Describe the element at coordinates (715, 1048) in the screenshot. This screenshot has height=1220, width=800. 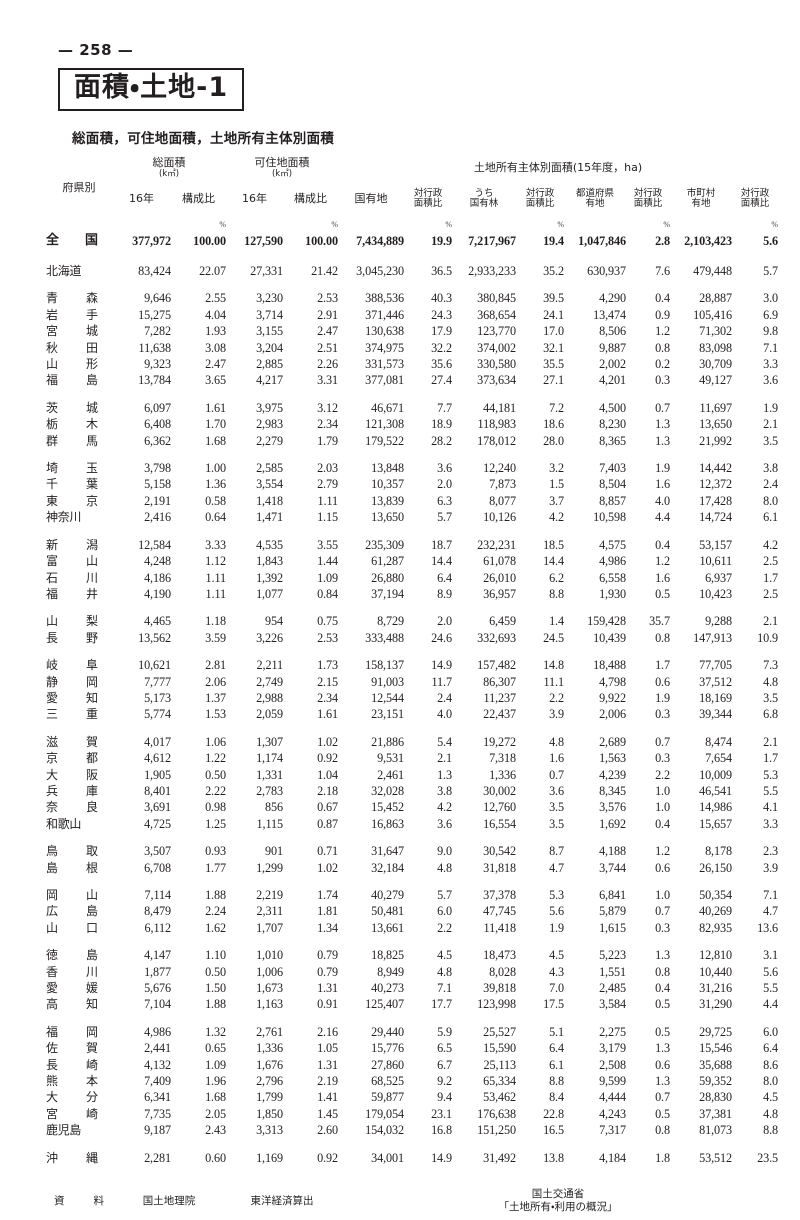
I see `table-cell-value: 15,546` at that location.